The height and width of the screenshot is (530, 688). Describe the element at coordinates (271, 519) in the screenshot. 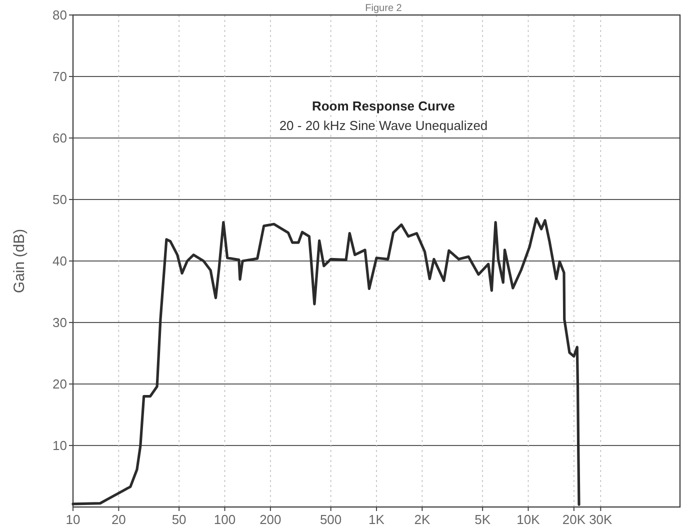

I see `x-tick-label: 200` at that location.